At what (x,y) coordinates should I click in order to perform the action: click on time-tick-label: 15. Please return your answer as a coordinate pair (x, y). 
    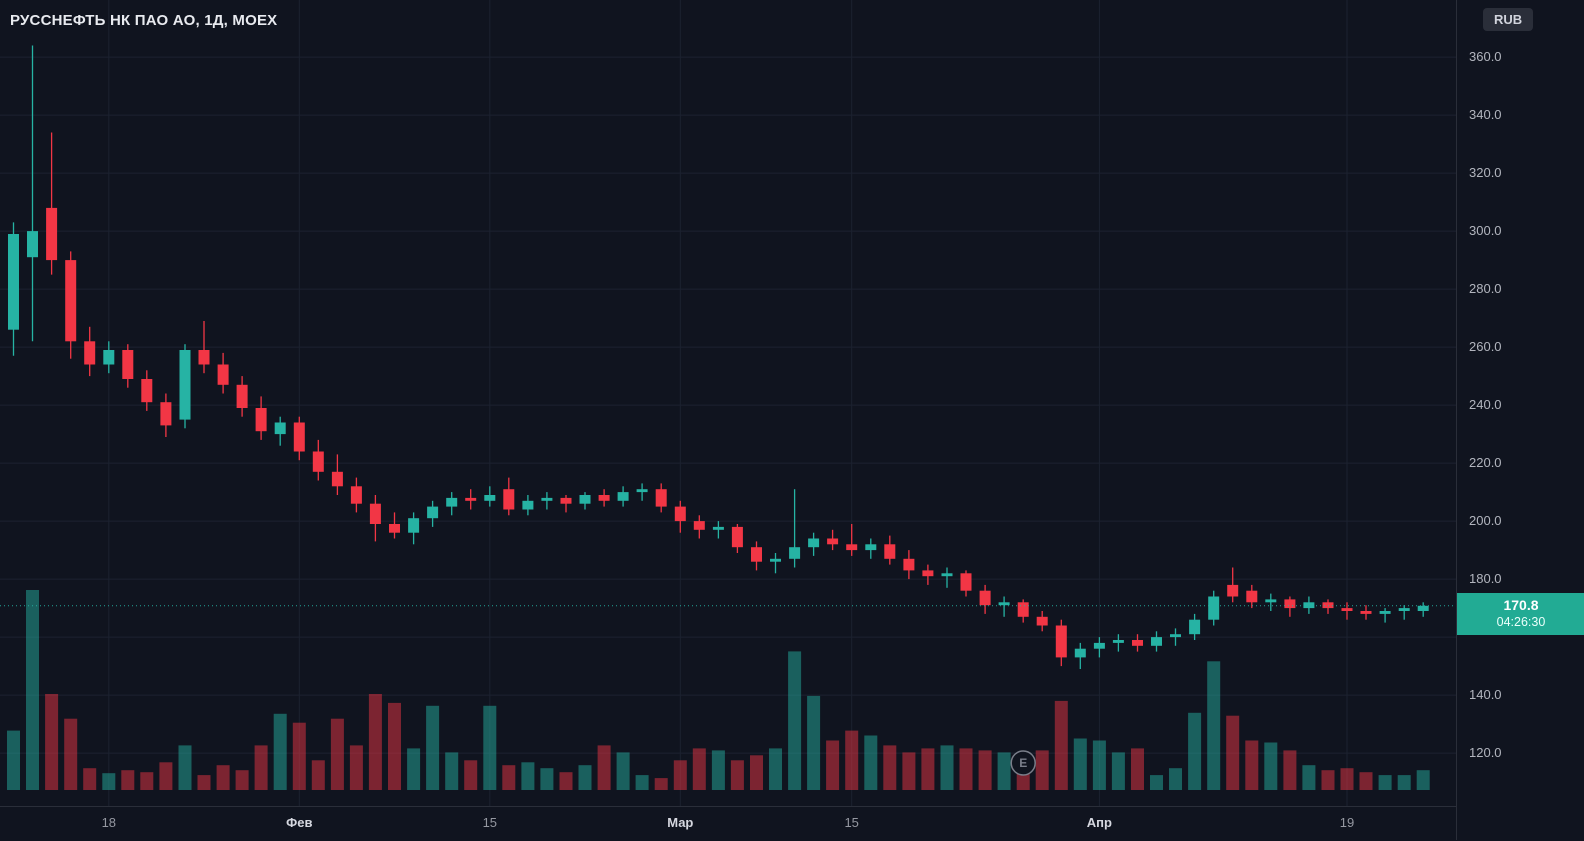
    Looking at the image, I should click on (851, 822).